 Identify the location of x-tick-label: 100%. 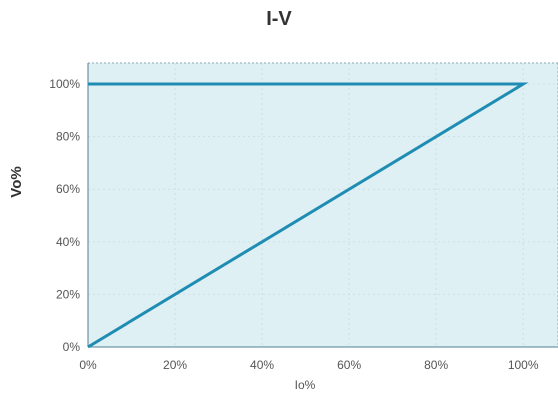
(523, 365).